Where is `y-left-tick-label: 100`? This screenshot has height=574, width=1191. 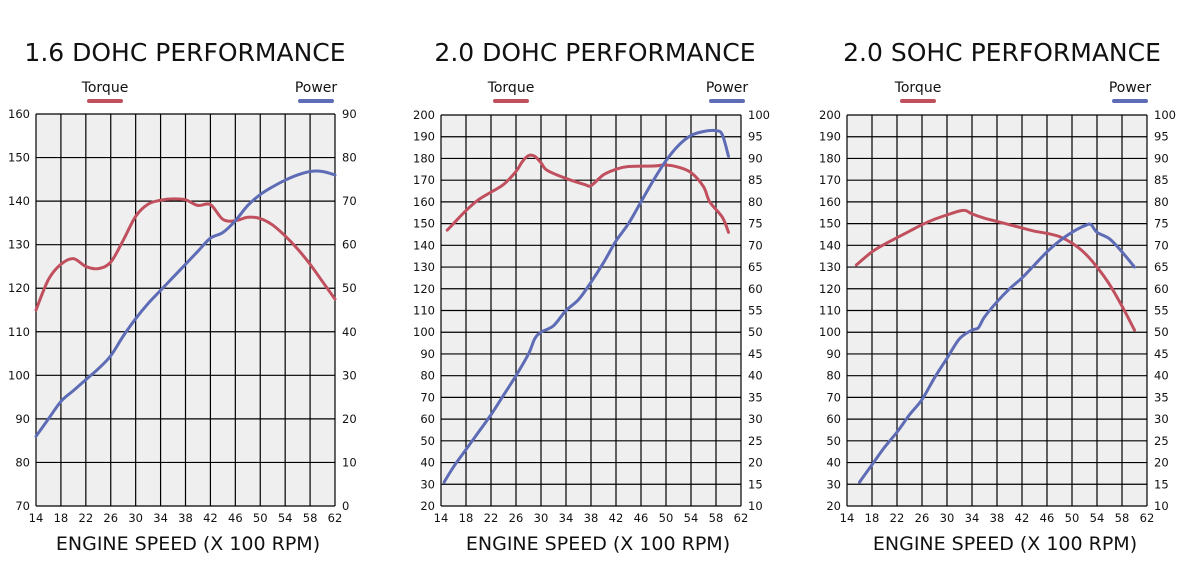 y-left-tick-label: 100 is located at coordinates (424, 332).